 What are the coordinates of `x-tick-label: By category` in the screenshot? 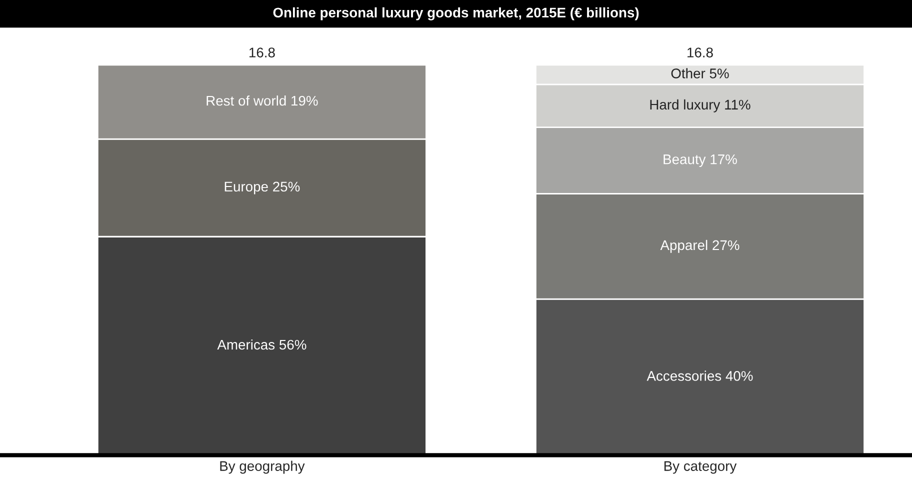 It's located at (700, 467).